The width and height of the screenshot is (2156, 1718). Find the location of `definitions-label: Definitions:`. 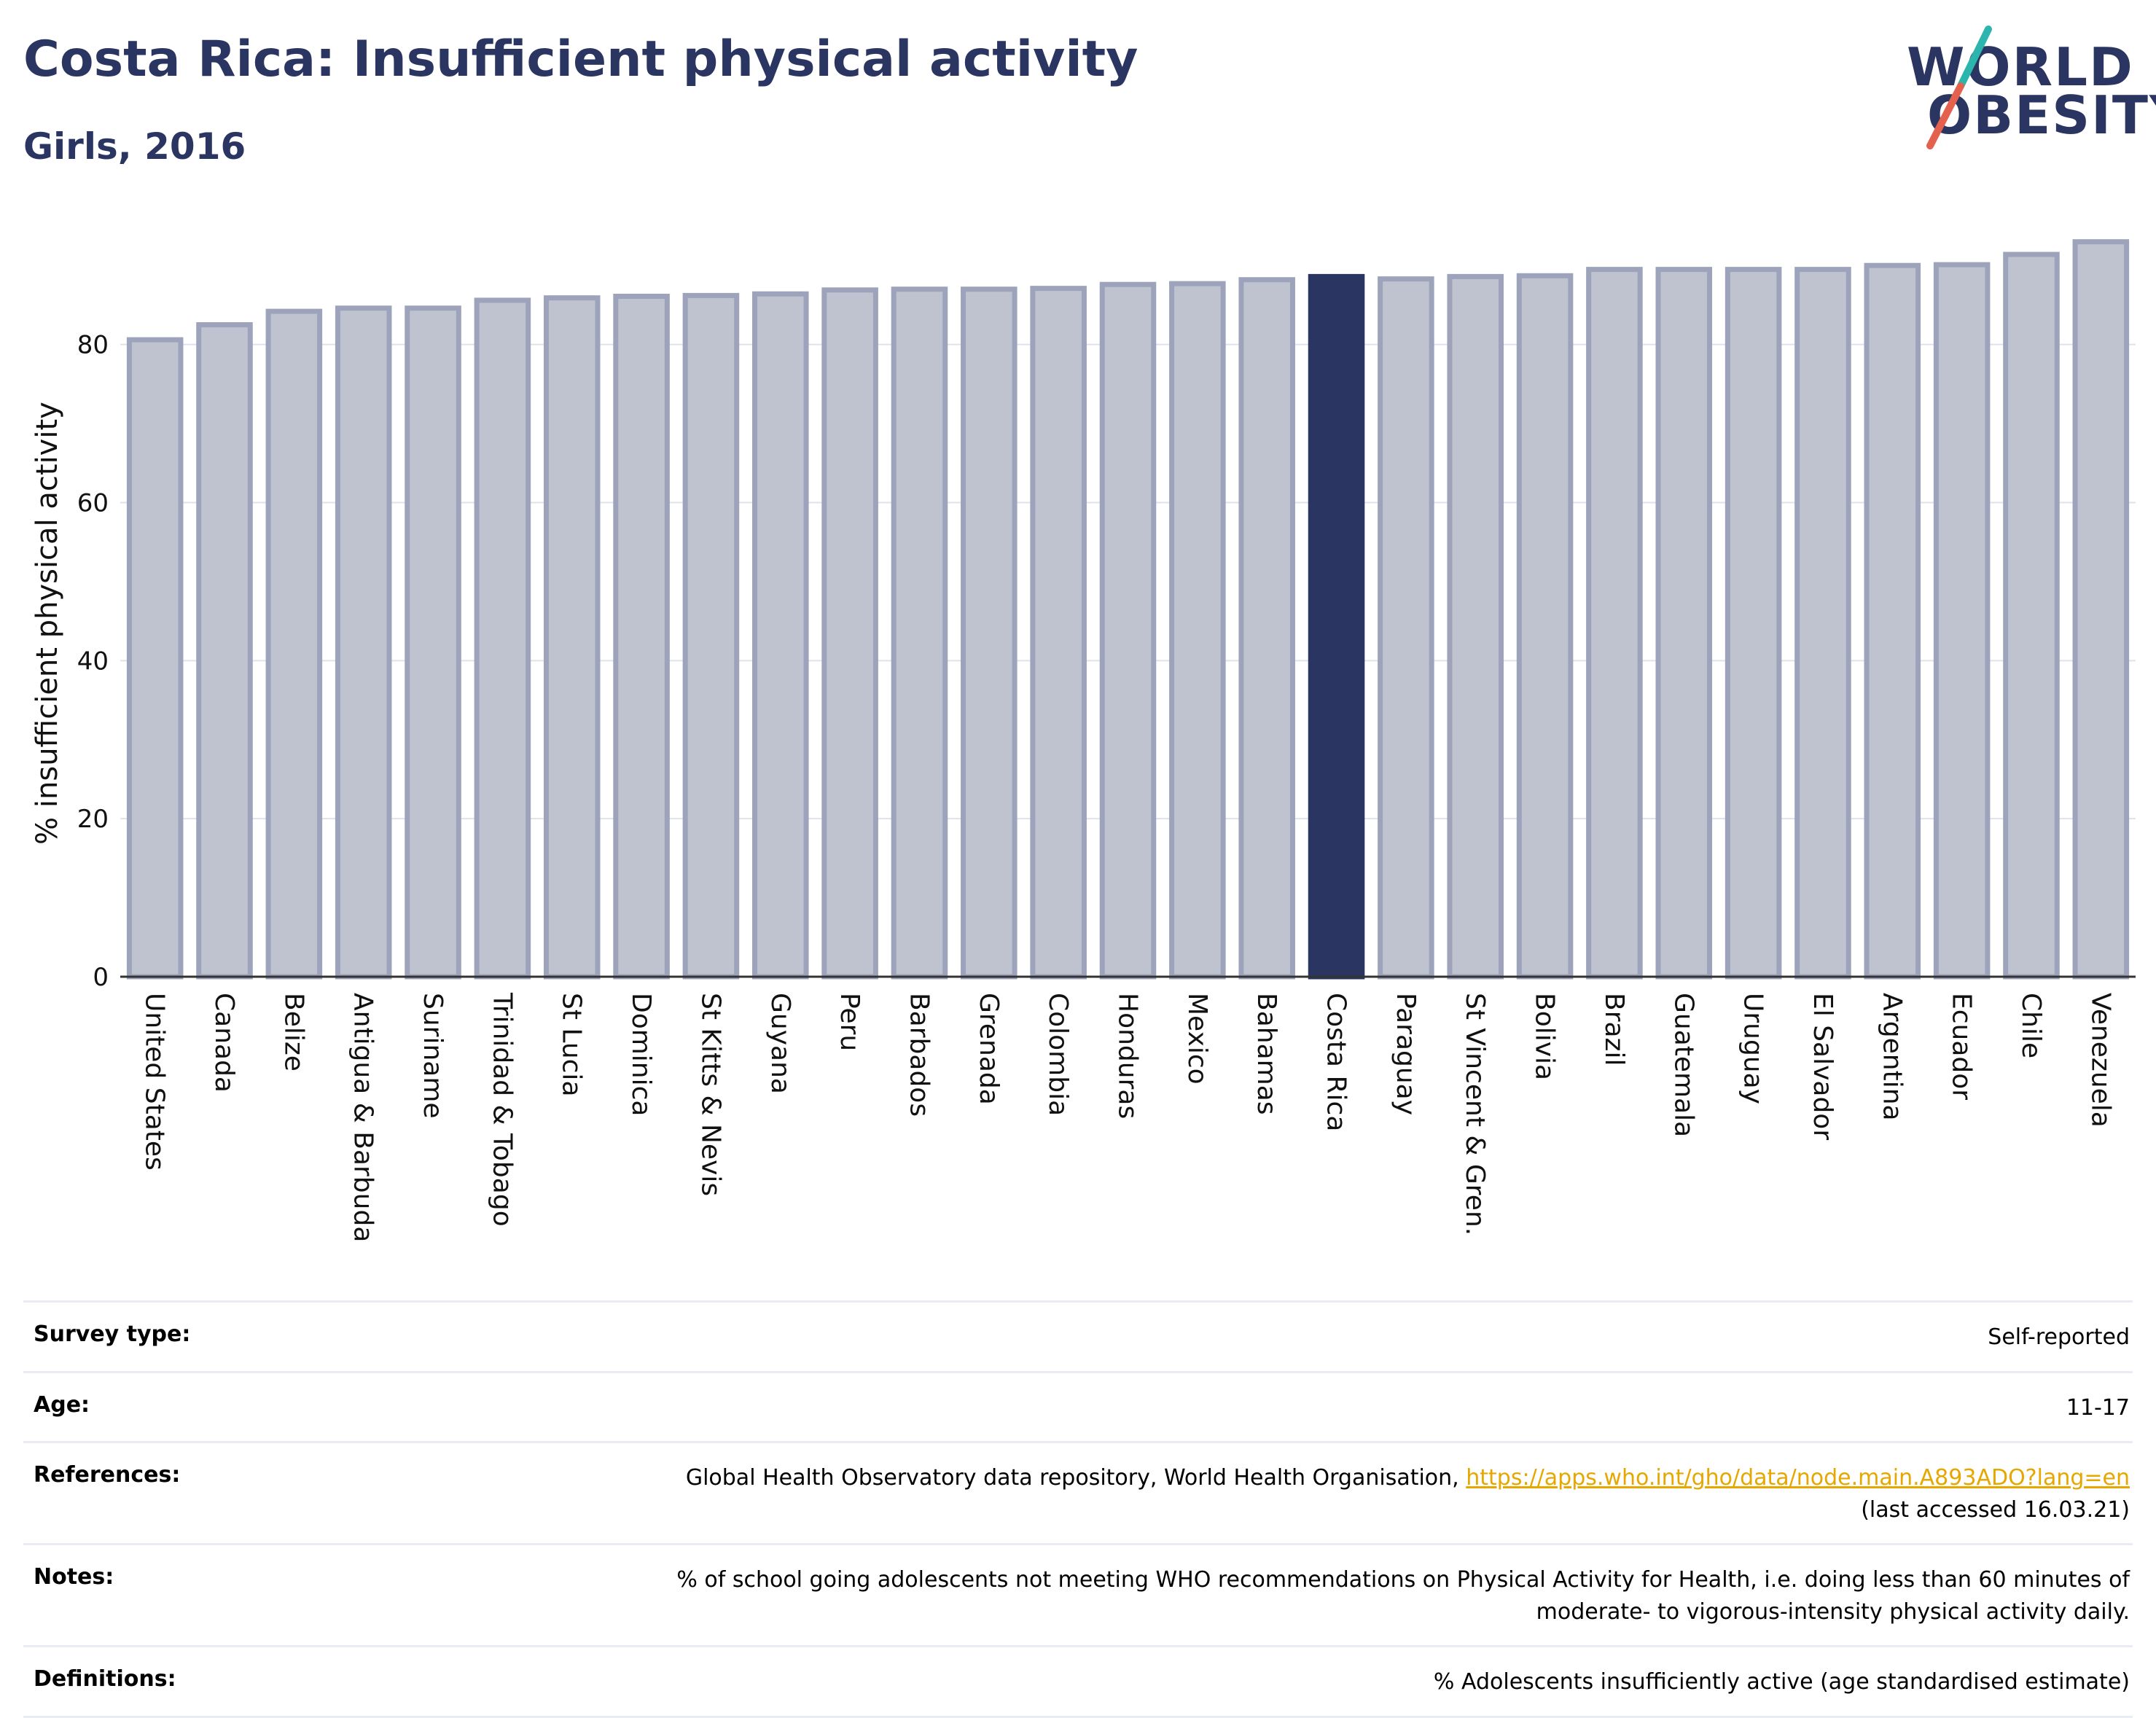

definitions-label: Definitions: is located at coordinates (105, 1679).